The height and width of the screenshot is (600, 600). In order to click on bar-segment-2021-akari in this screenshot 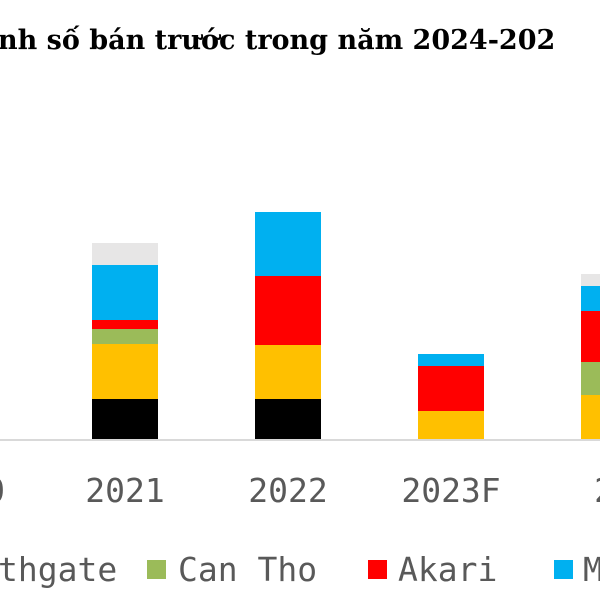, I will do `click(125, 324)`.